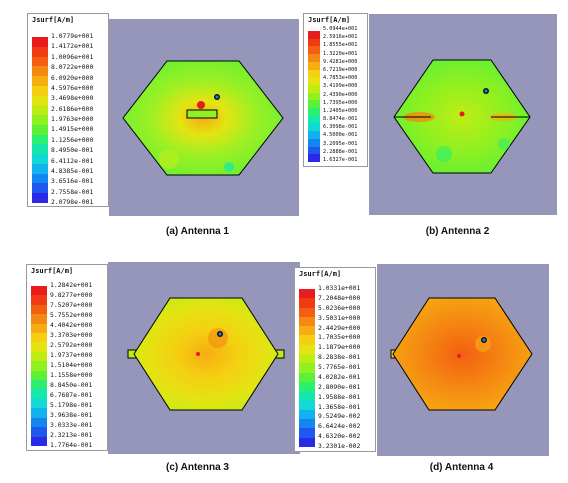 The image size is (568, 483). I want to click on legend-value: 3.4199e+000, so click(340, 86).